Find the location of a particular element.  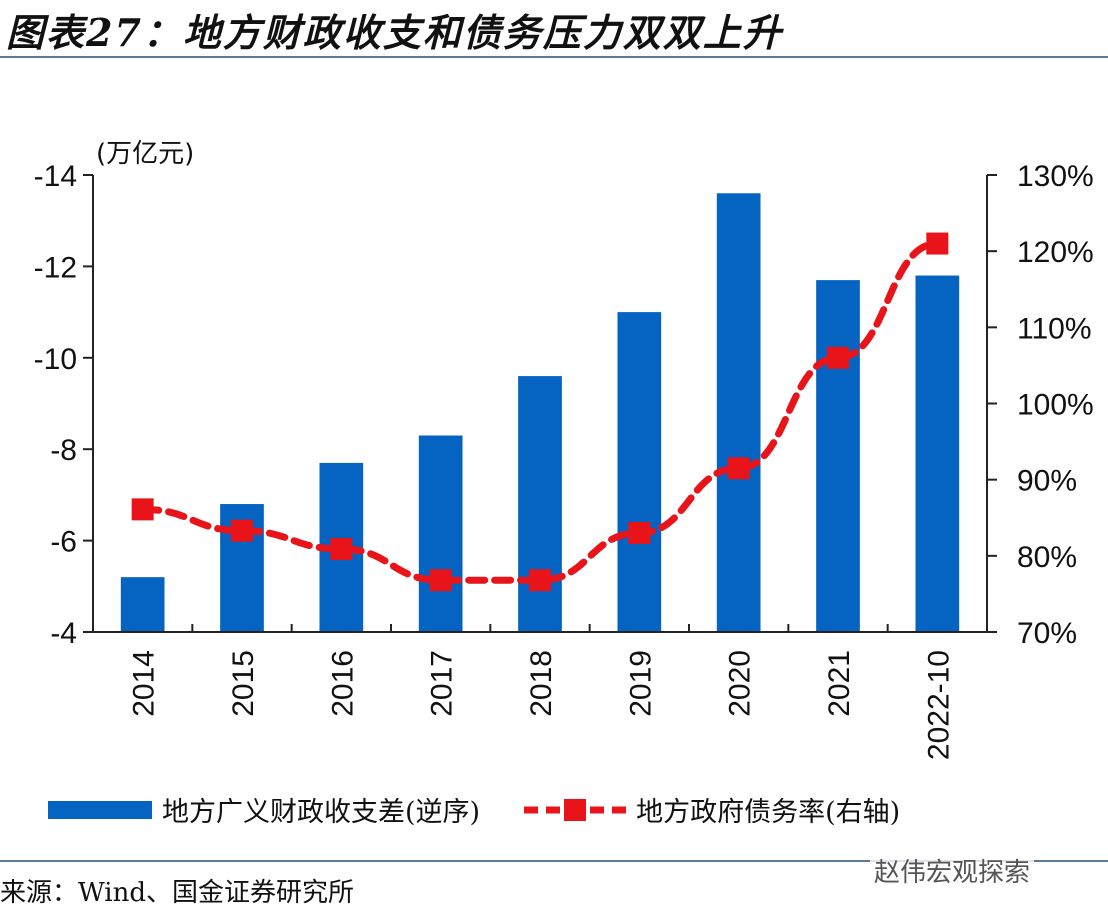

x-tick-label: 2019 is located at coordinates (640, 683).